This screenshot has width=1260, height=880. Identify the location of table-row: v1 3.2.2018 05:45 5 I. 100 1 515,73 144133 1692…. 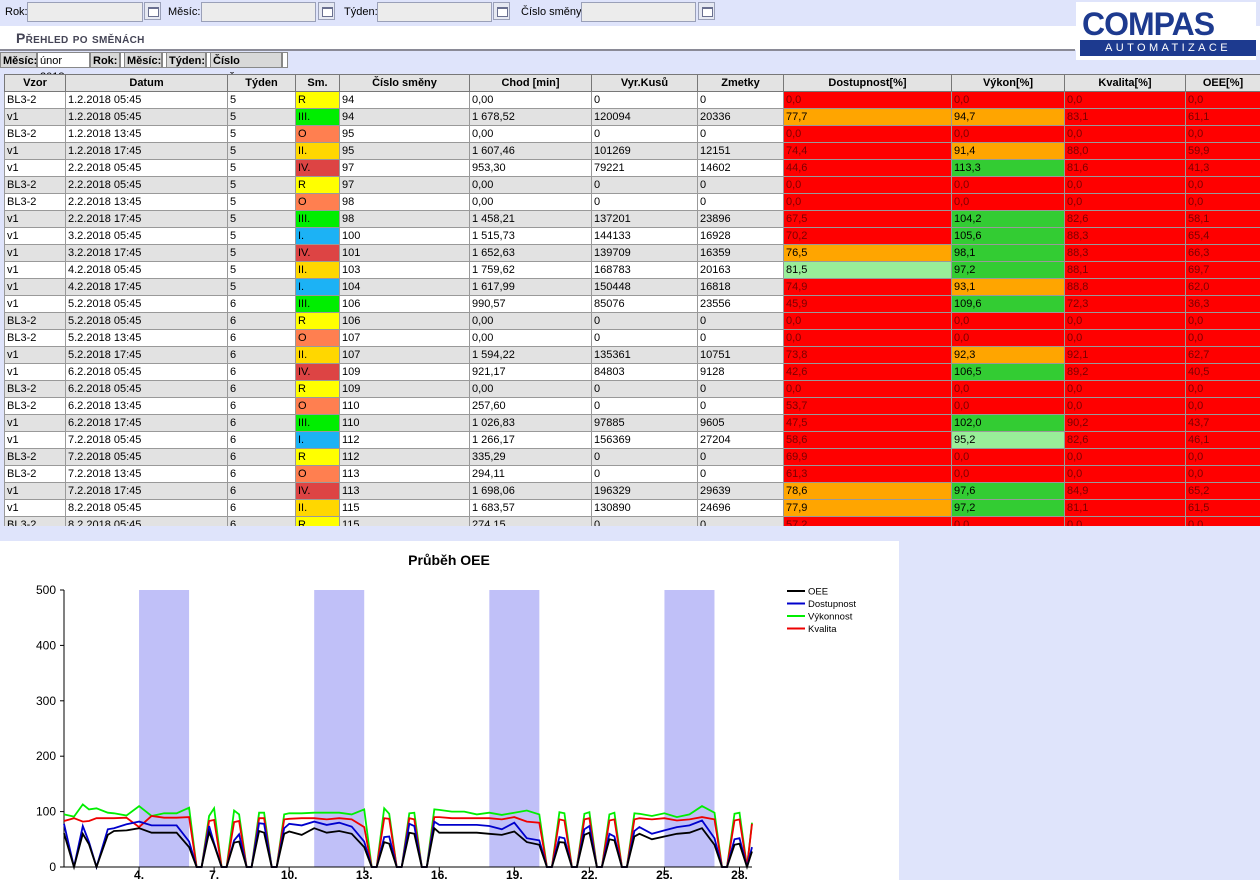
(632, 236).